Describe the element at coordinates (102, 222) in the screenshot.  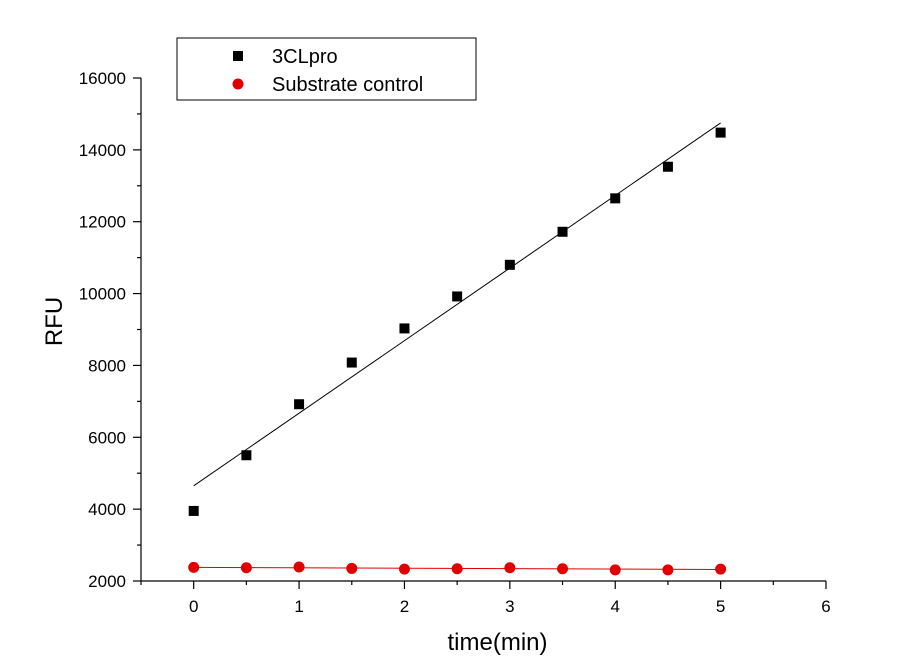
I see `y-tick-label: 12000` at that location.